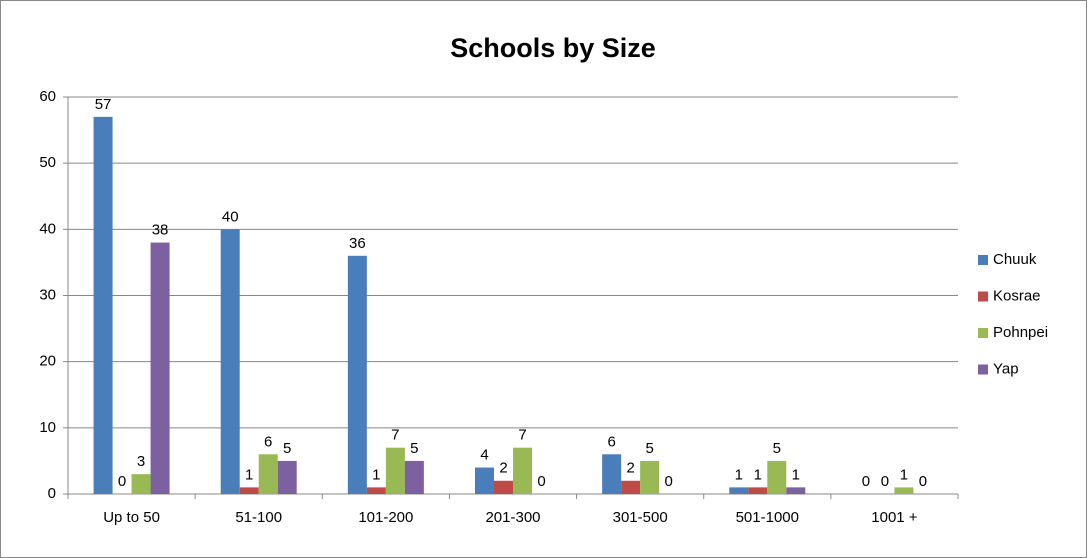 Image resolution: width=1088 pixels, height=558 pixels. I want to click on data-label: 36, so click(357, 243).